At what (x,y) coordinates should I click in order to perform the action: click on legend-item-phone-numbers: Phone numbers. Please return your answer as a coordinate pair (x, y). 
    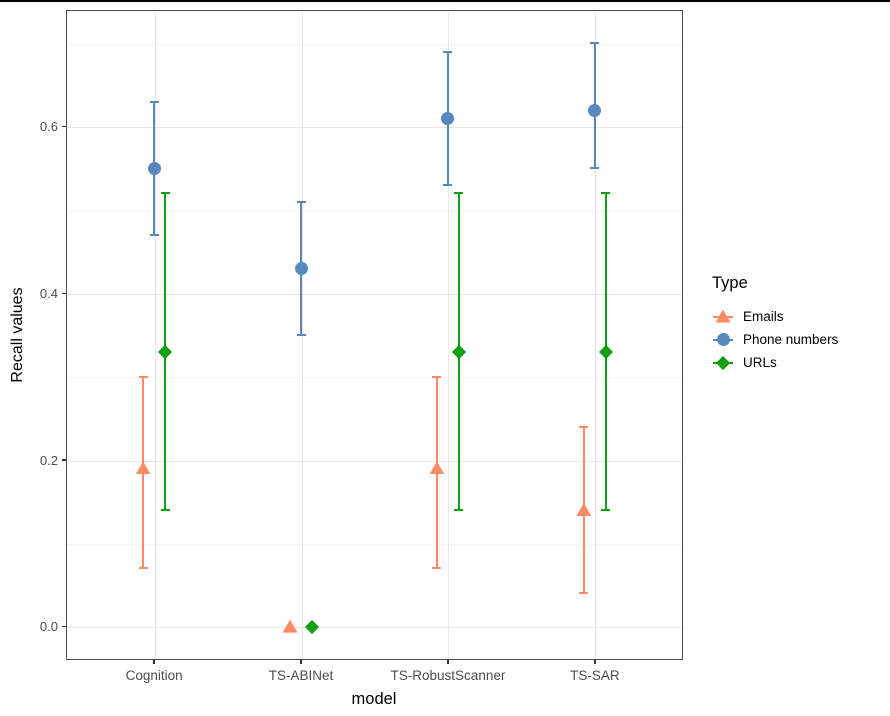
    Looking at the image, I should click on (774, 339).